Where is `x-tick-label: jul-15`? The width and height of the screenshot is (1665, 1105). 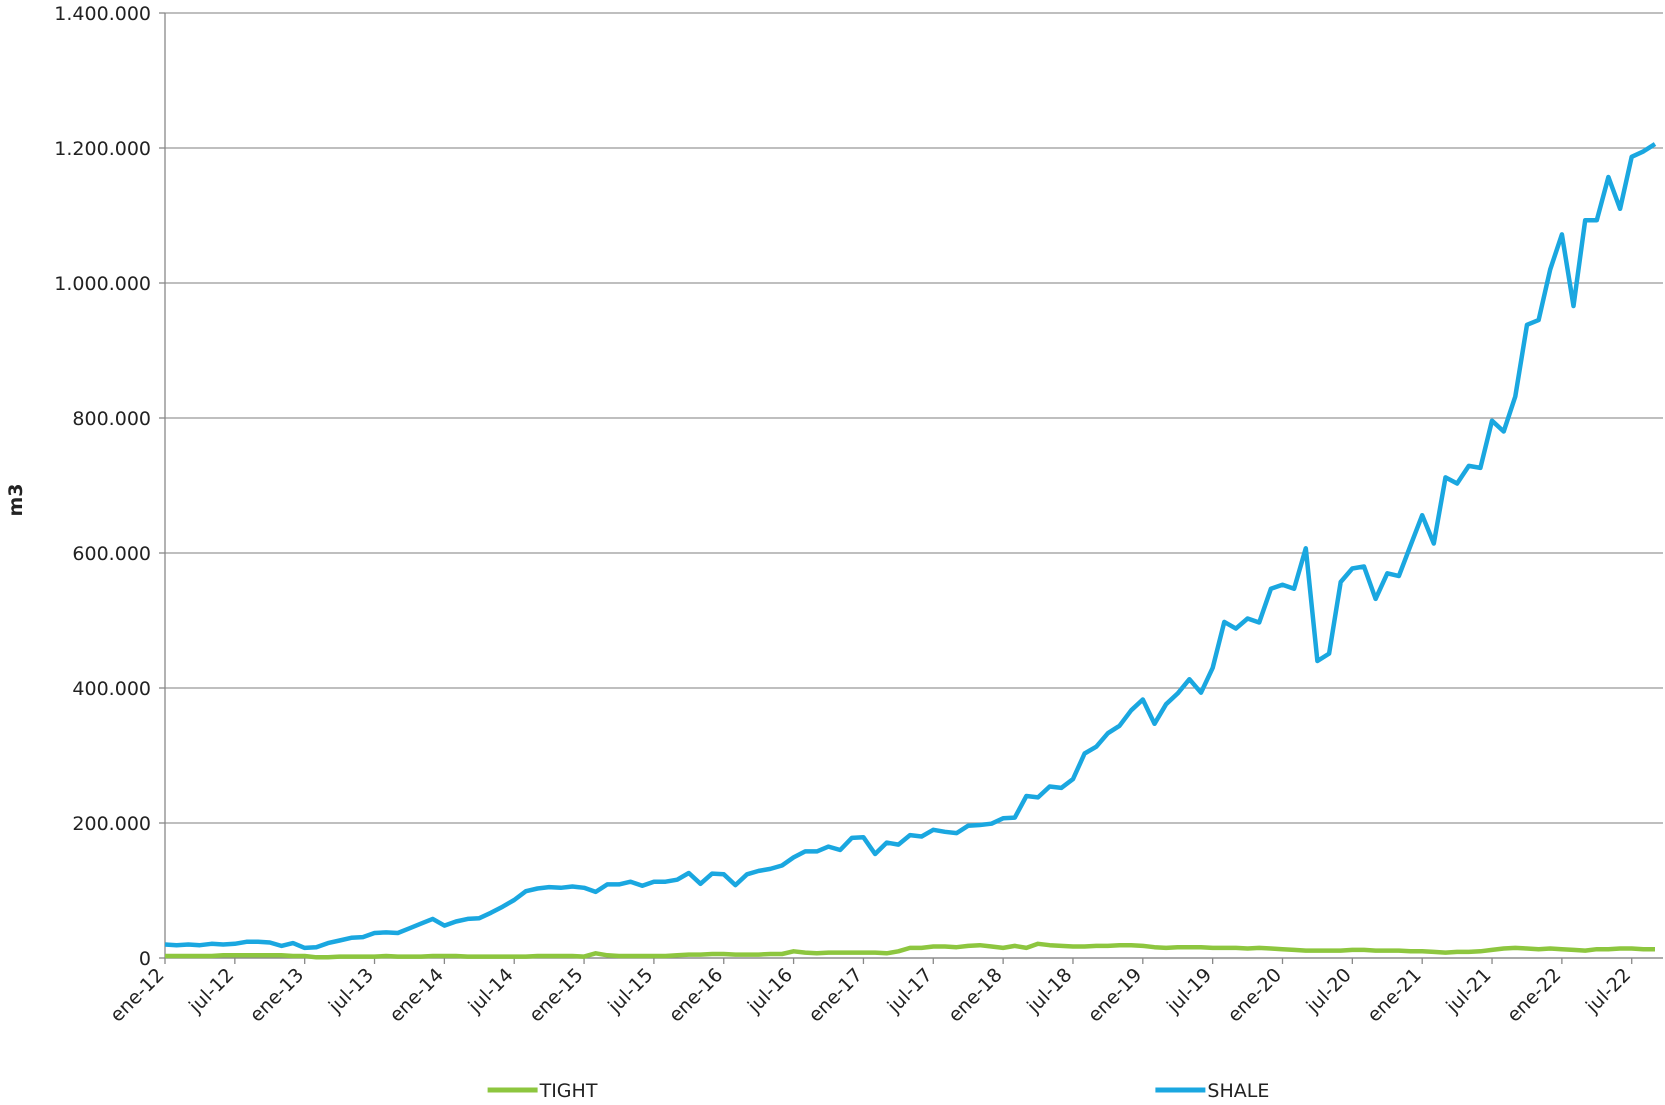
x-tick-label: jul-15 is located at coordinates (630, 991).